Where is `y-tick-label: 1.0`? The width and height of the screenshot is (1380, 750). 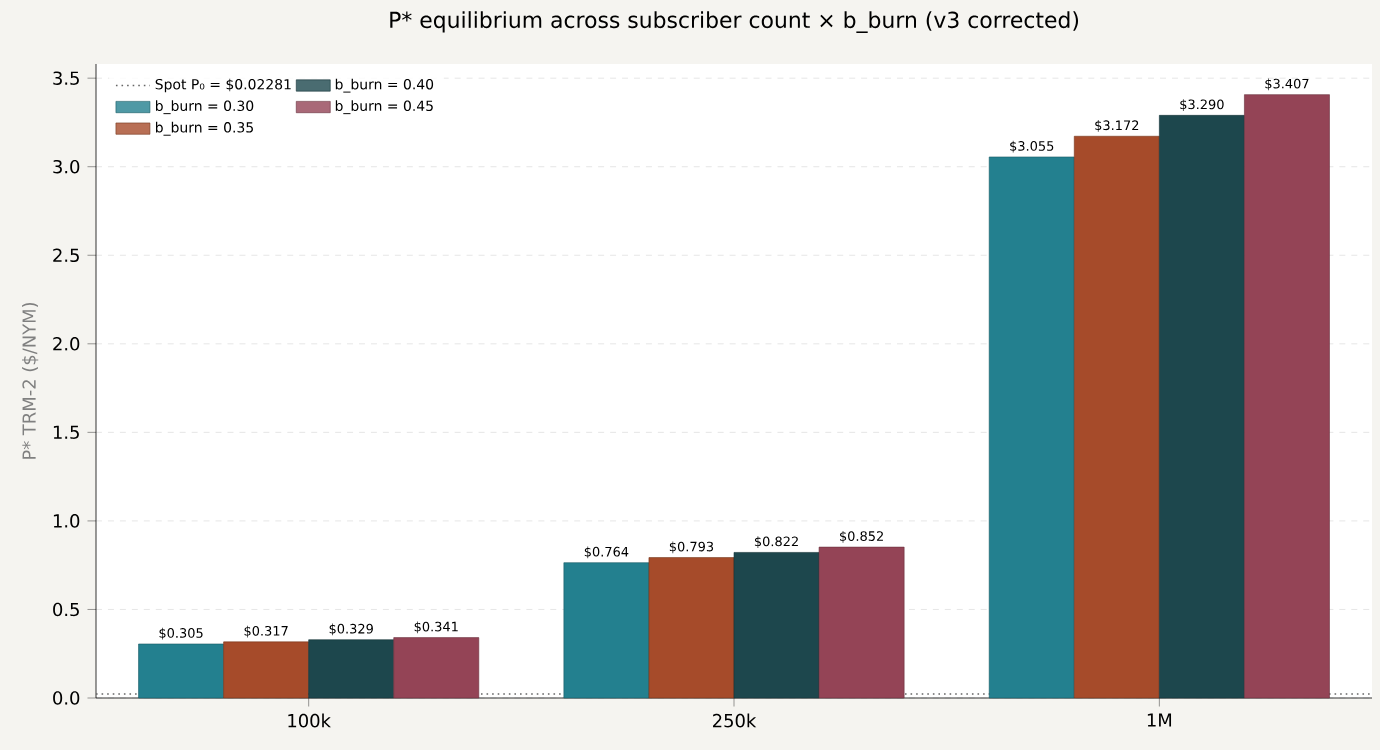 y-tick-label: 1.0 is located at coordinates (66, 521).